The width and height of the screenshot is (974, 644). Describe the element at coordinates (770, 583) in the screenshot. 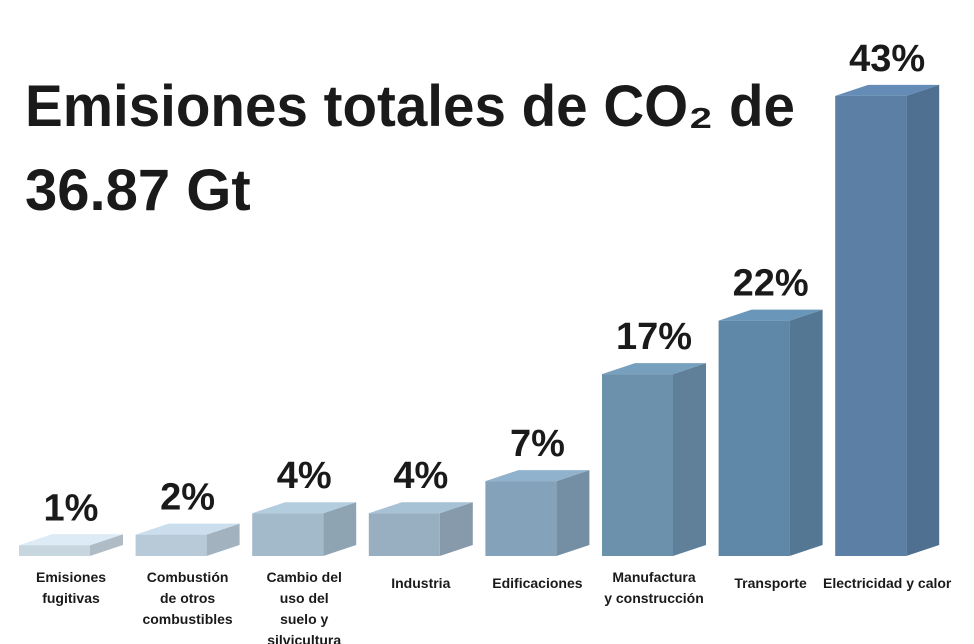

I see `x-tick-label: Transporte` at that location.